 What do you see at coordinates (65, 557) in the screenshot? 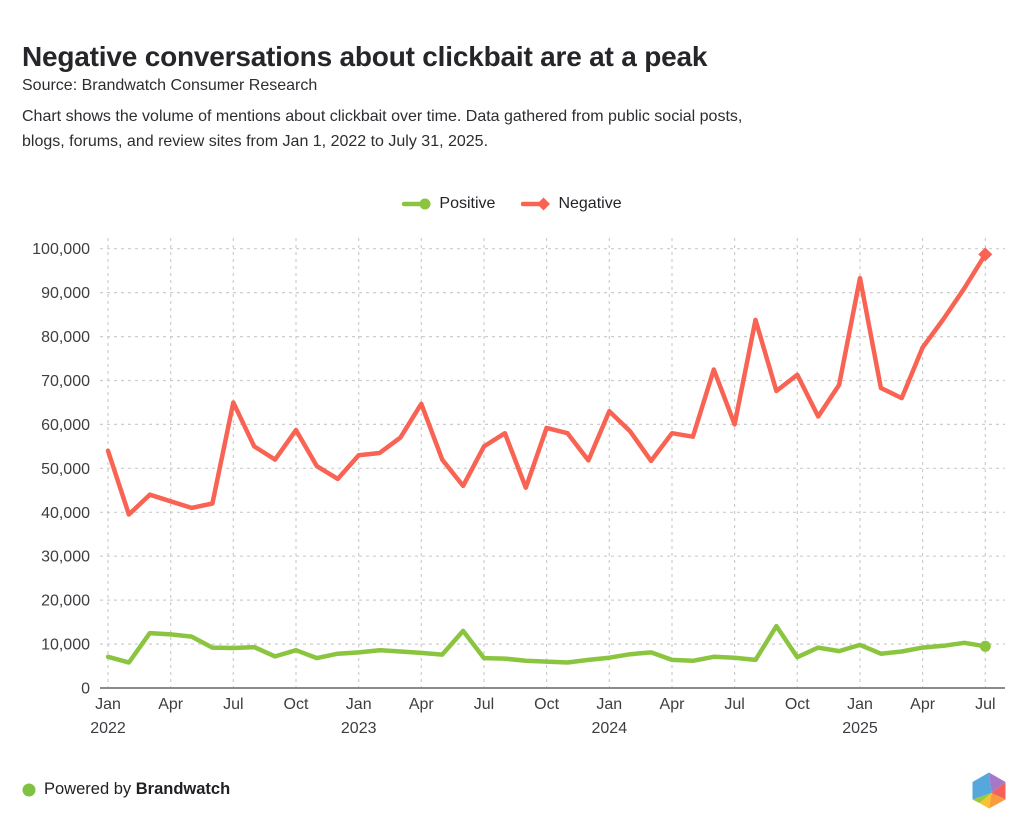
I see `y-tick-label: 30,000` at bounding box center [65, 557].